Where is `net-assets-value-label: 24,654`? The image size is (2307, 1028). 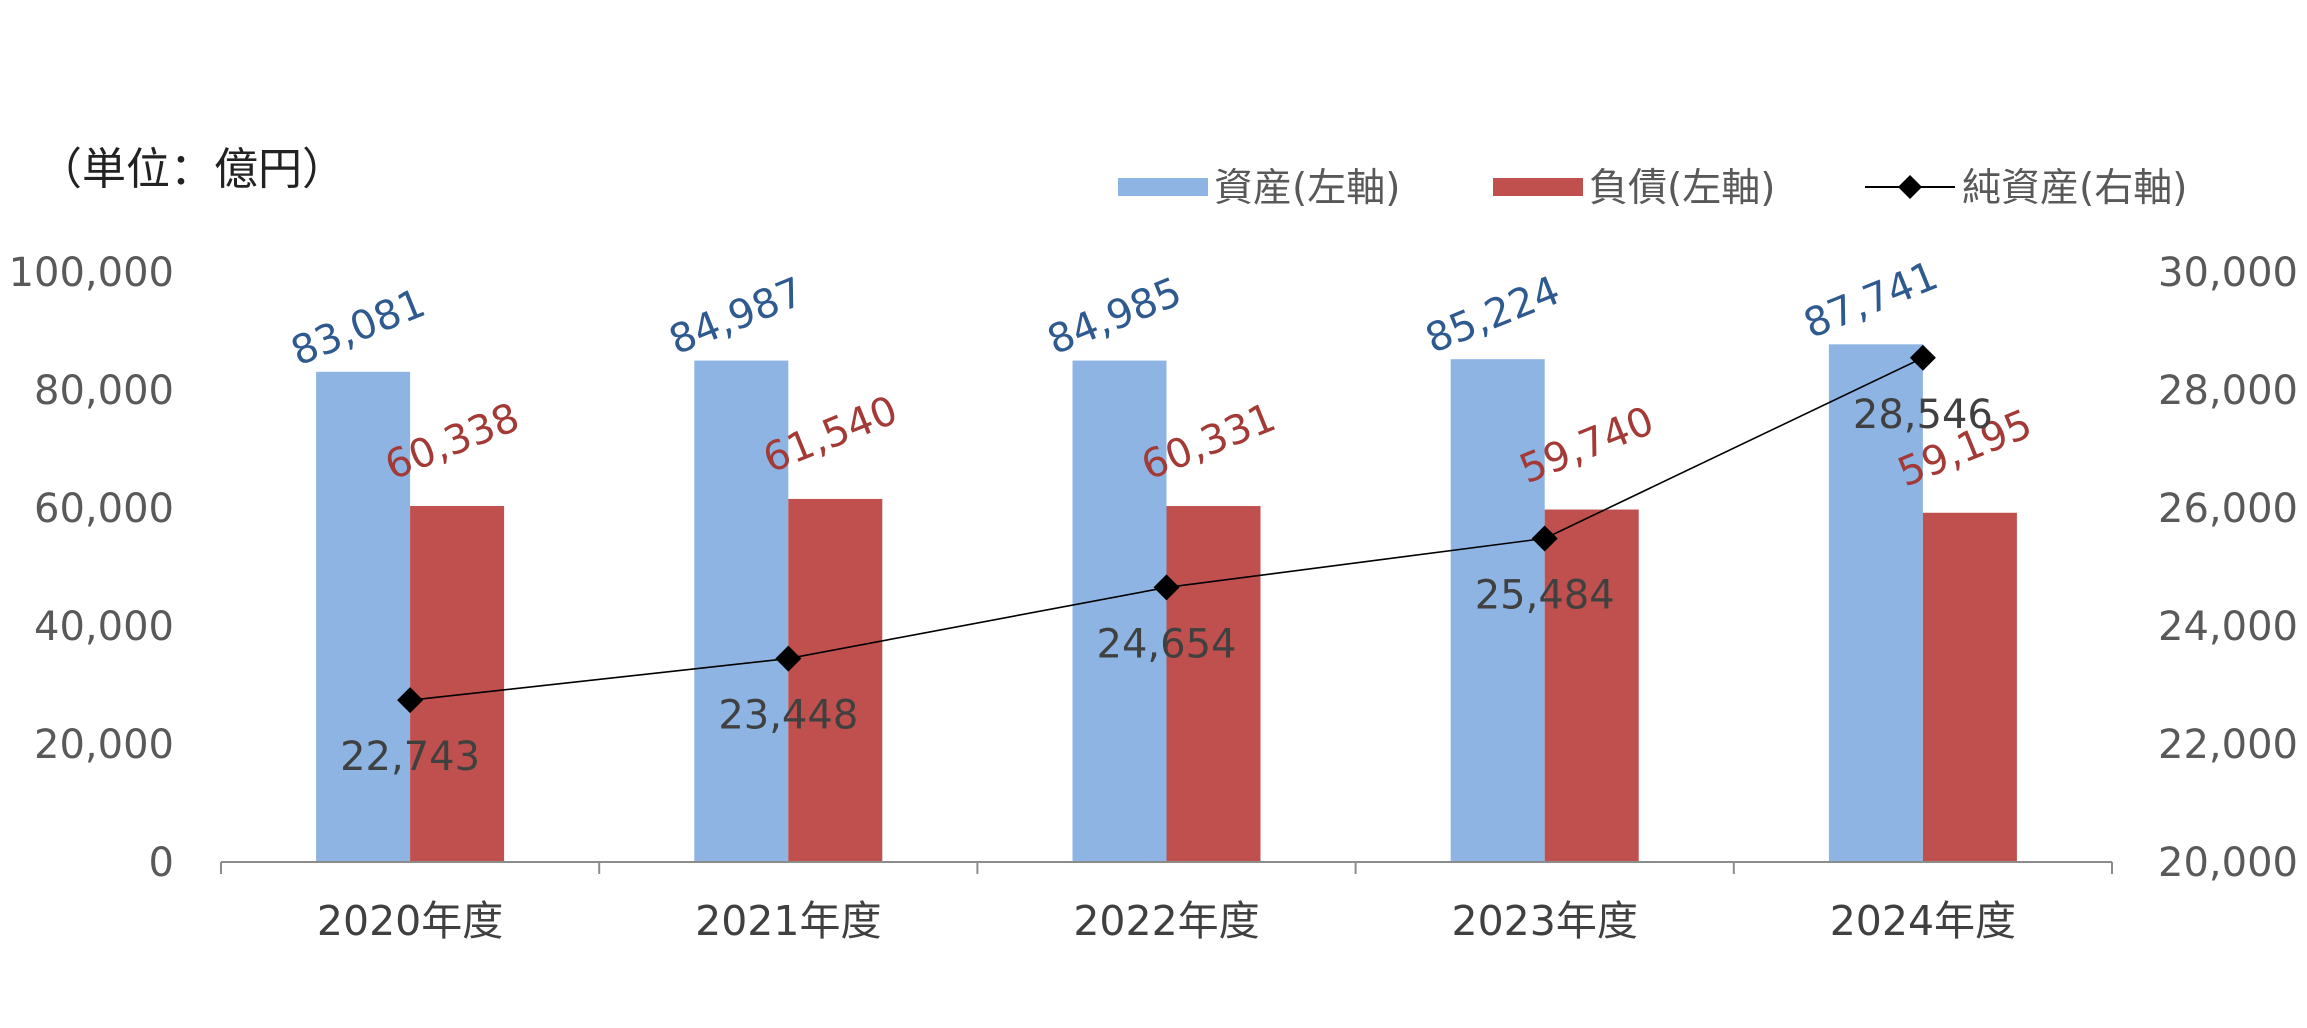 net-assets-value-label: 24,654 is located at coordinates (1167, 644).